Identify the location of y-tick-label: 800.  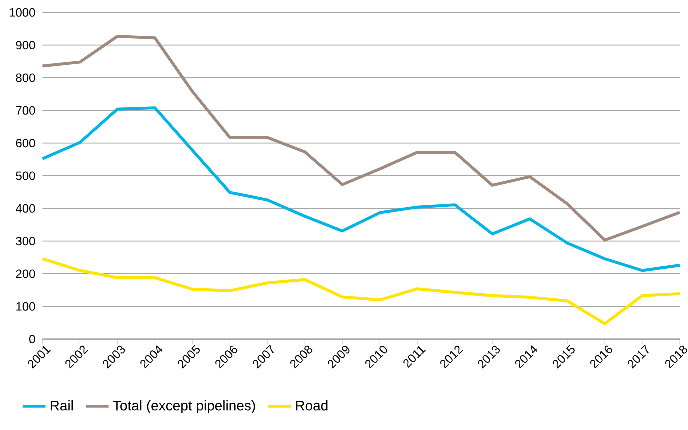
(26, 78).